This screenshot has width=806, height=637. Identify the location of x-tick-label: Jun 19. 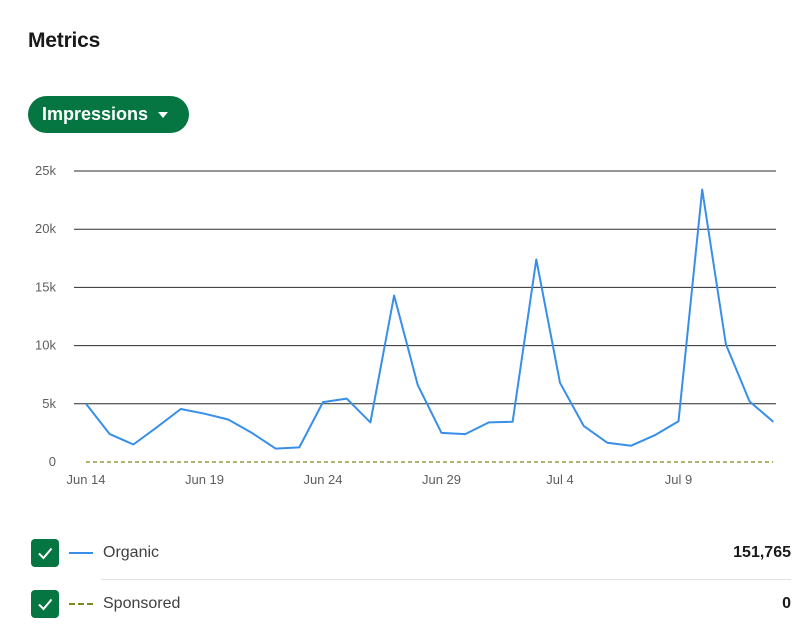
(204, 479).